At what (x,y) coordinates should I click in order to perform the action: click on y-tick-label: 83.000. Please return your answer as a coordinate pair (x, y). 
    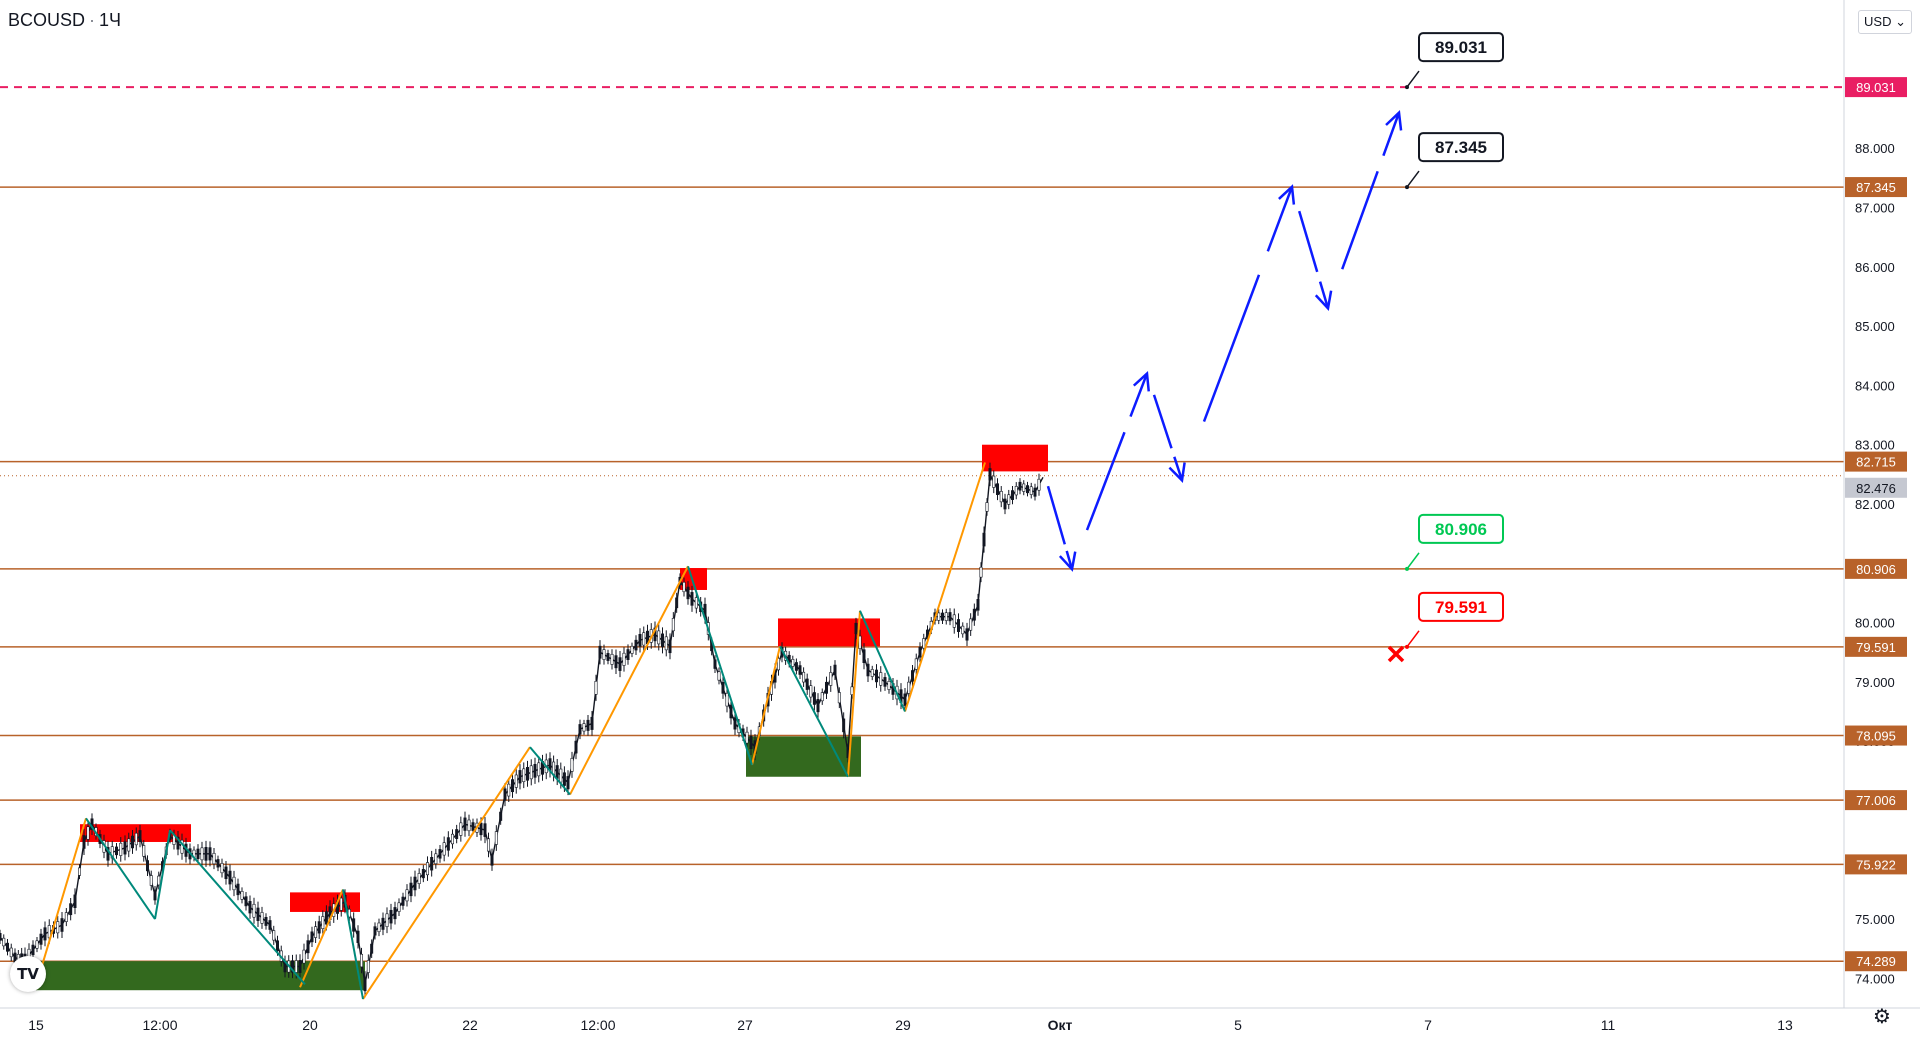
    Looking at the image, I should click on (1875, 445).